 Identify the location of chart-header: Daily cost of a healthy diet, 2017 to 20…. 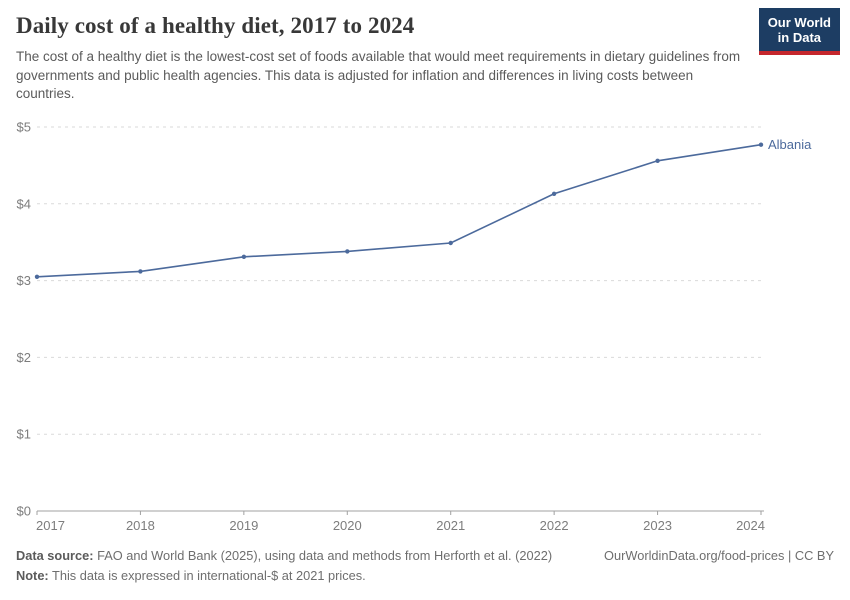
(386, 58).